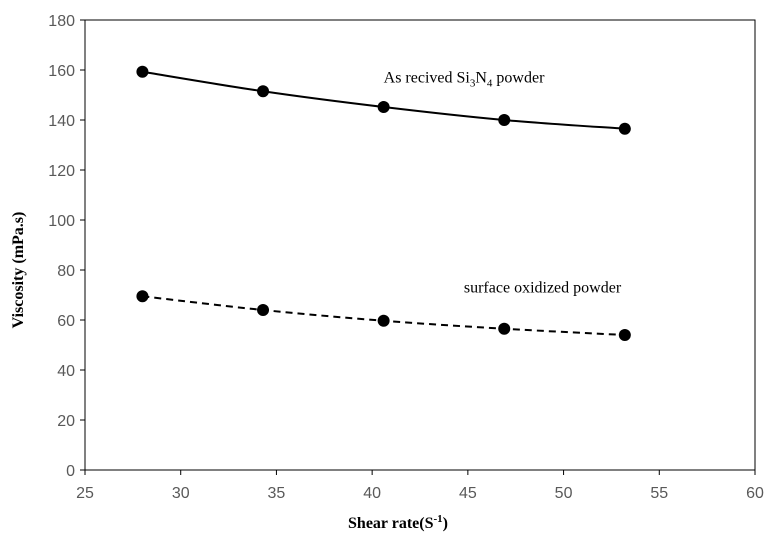 This screenshot has height=536, width=766. What do you see at coordinates (66, 421) in the screenshot?
I see `y-tick-label: 20` at bounding box center [66, 421].